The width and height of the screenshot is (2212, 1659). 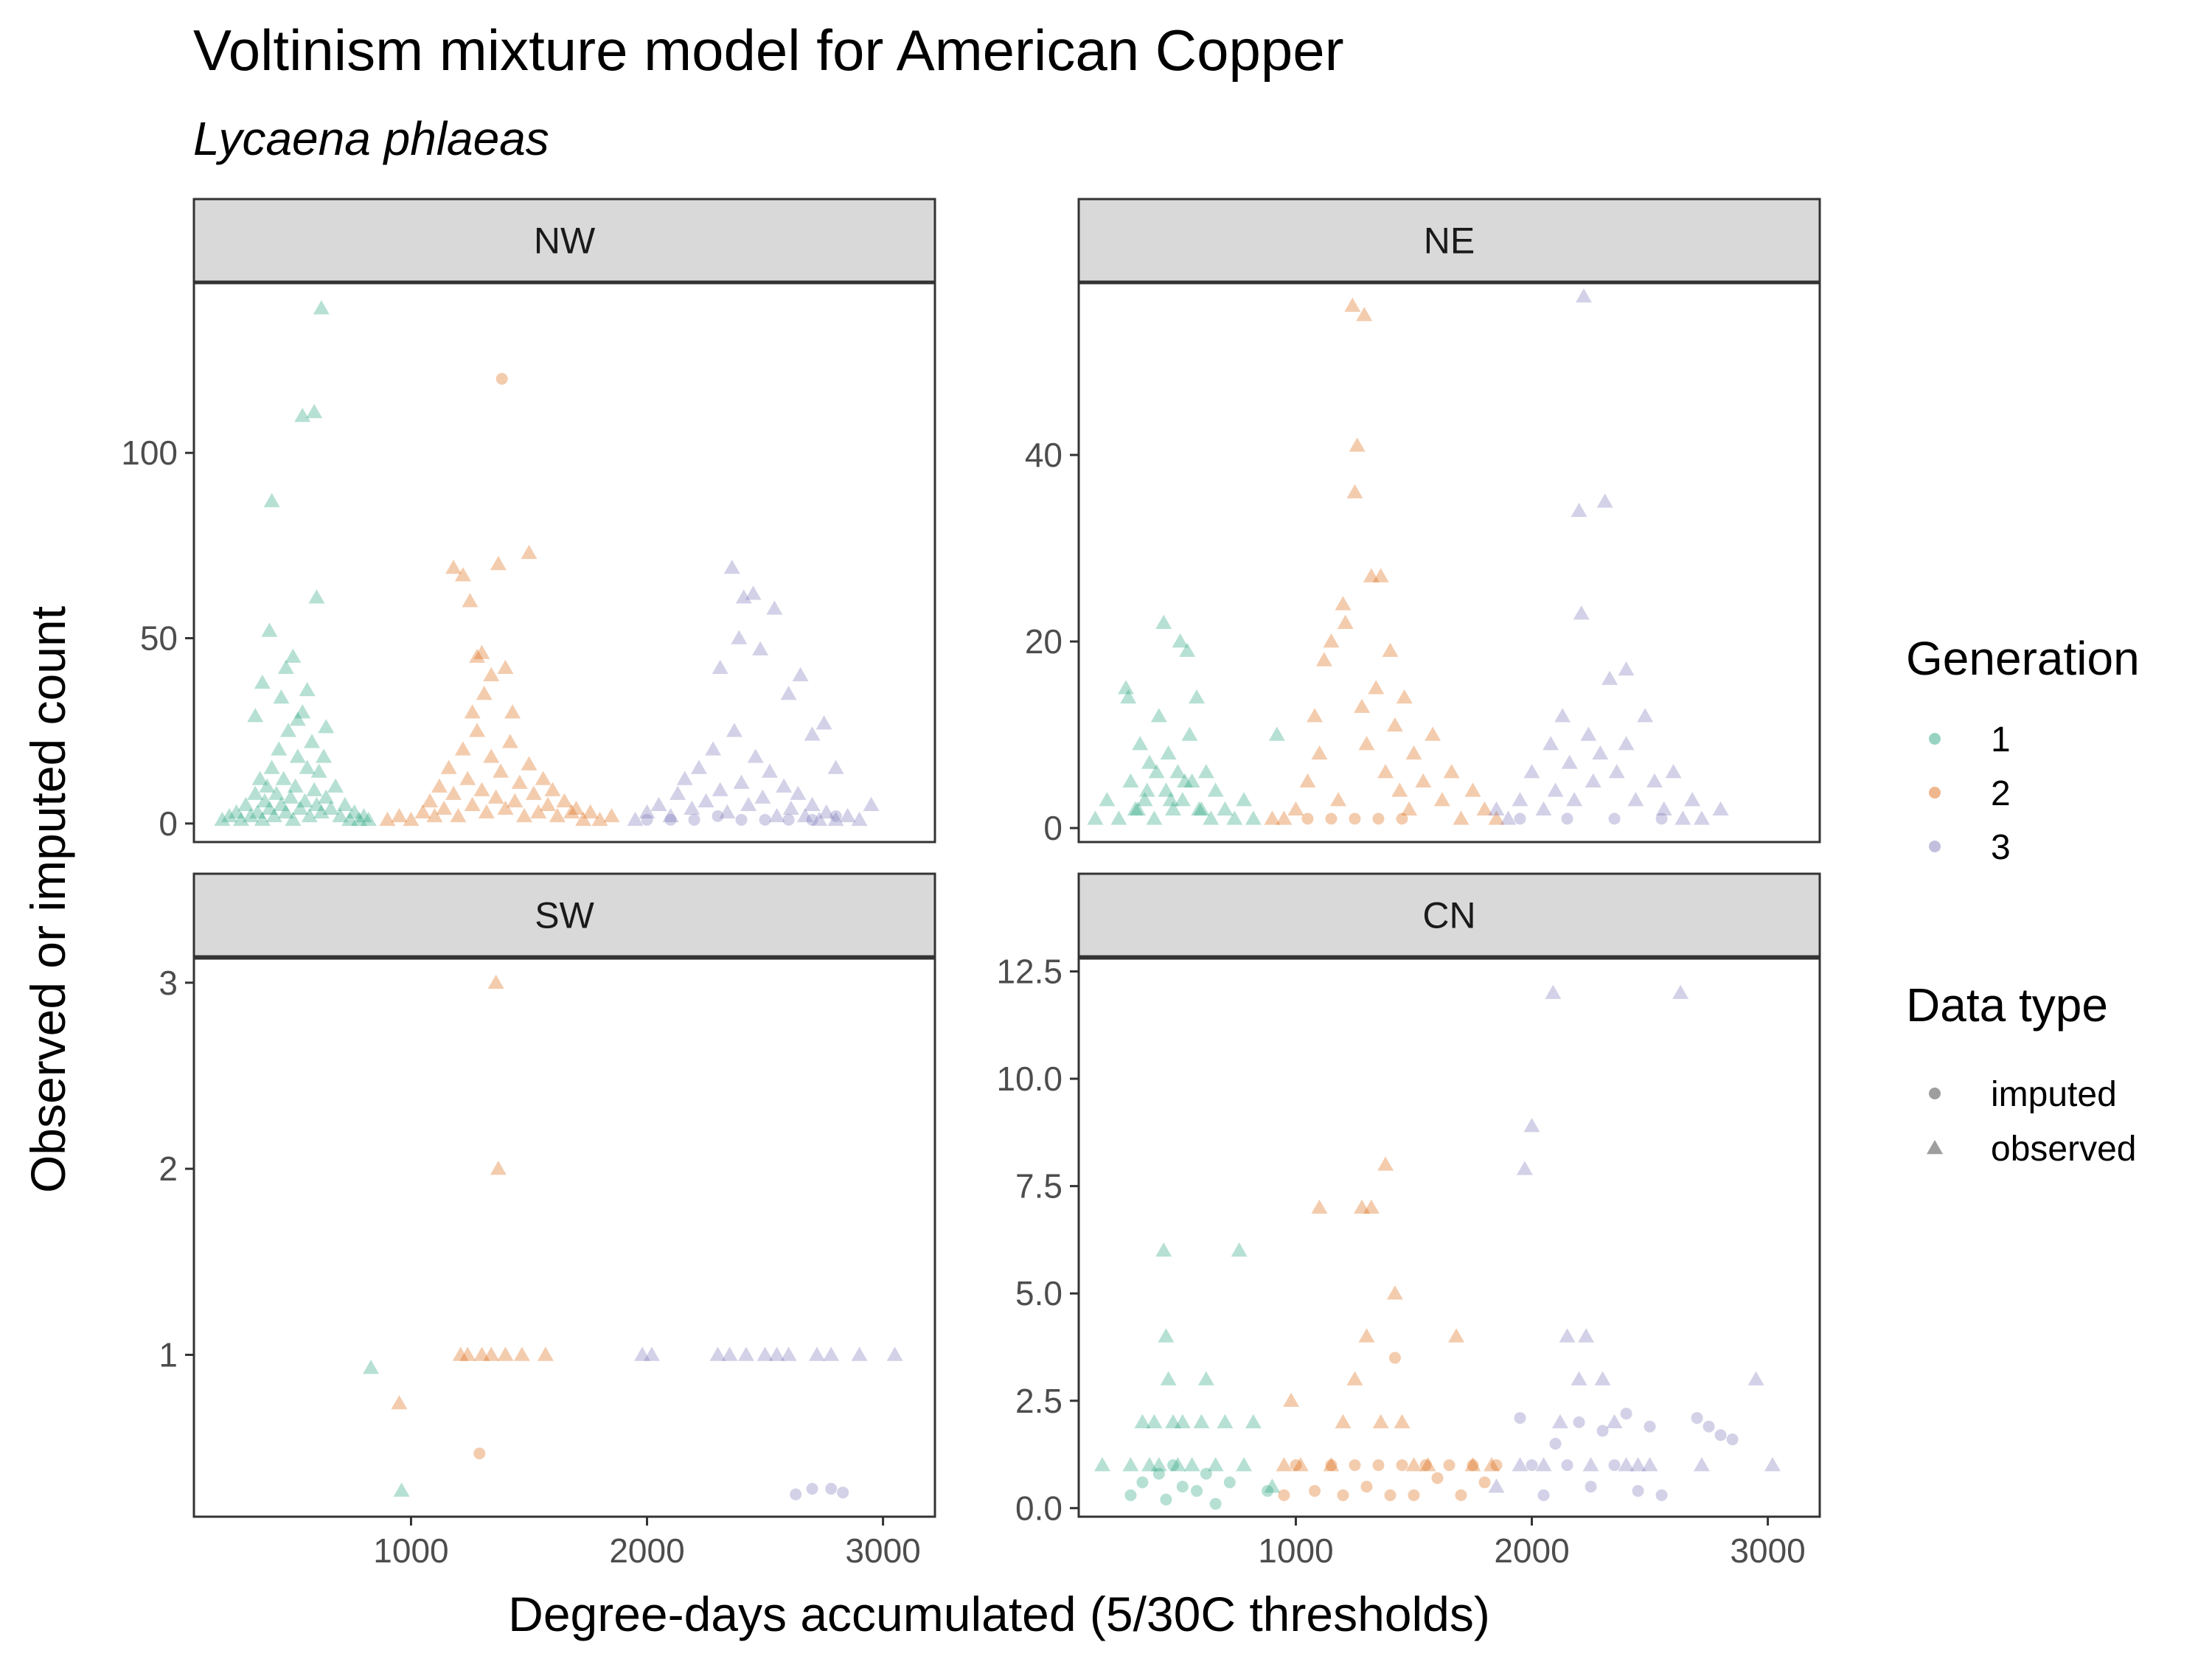 What do you see at coordinates (2001, 793) in the screenshot?
I see `legend-label-generation: 2` at bounding box center [2001, 793].